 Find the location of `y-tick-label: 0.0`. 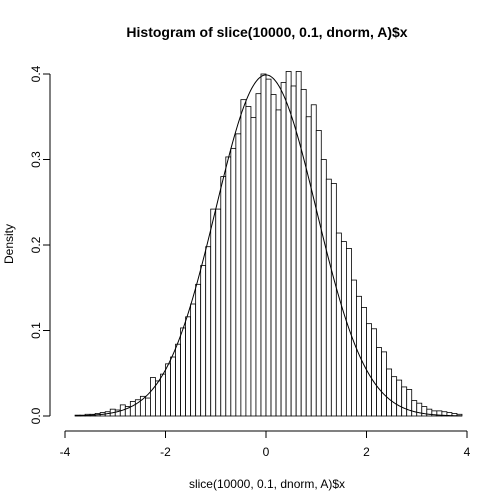

y-tick-label: 0.0 is located at coordinates (36, 415).